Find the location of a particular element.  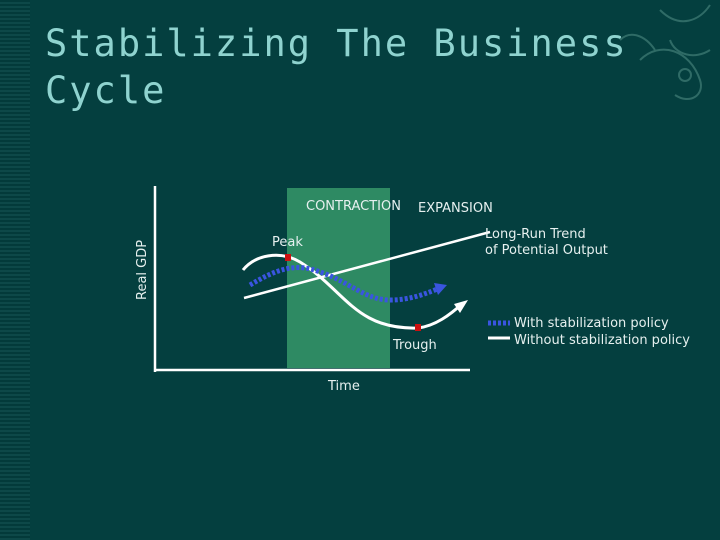

x-axis-label: Time is located at coordinates (343, 386).